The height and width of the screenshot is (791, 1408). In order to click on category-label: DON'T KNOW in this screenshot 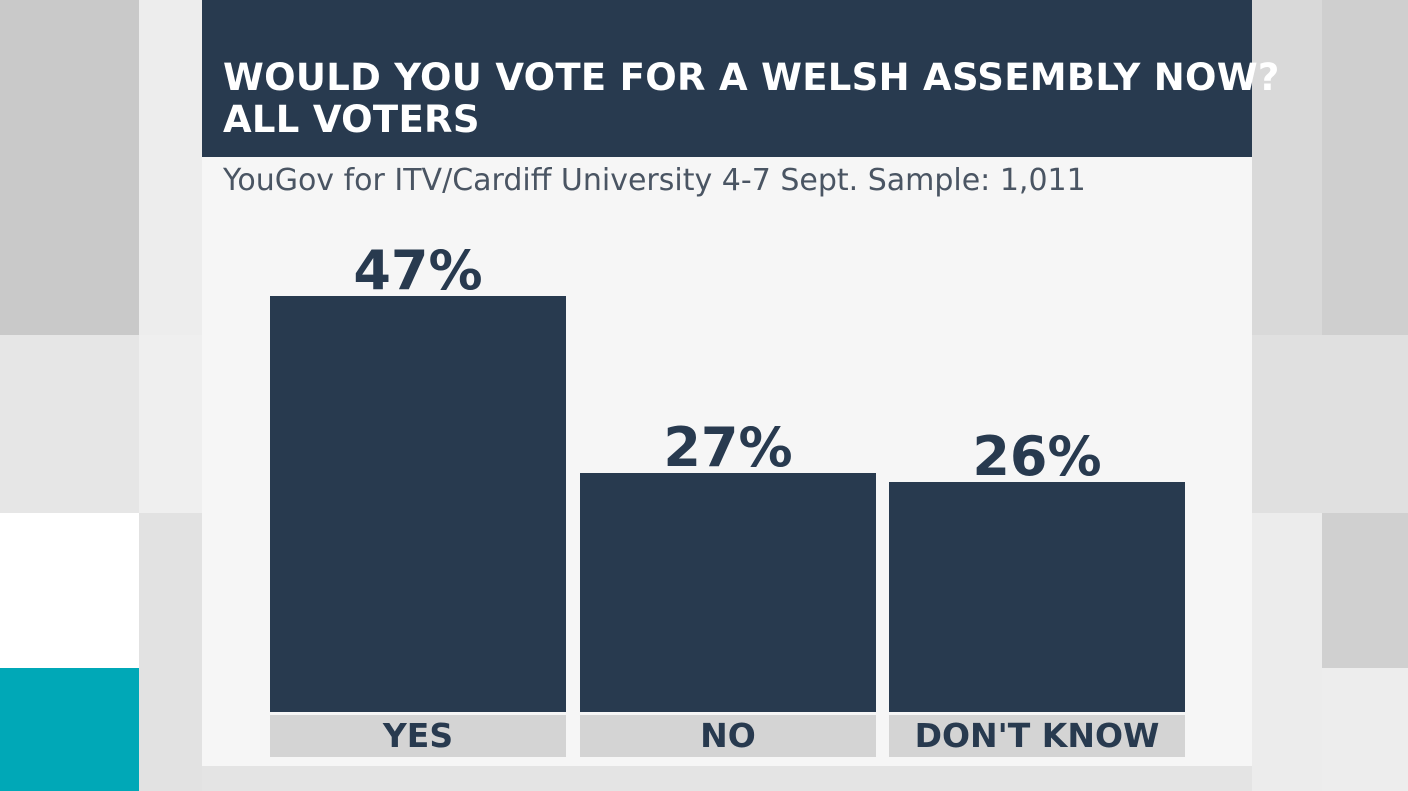, I will do `click(1037, 735)`.